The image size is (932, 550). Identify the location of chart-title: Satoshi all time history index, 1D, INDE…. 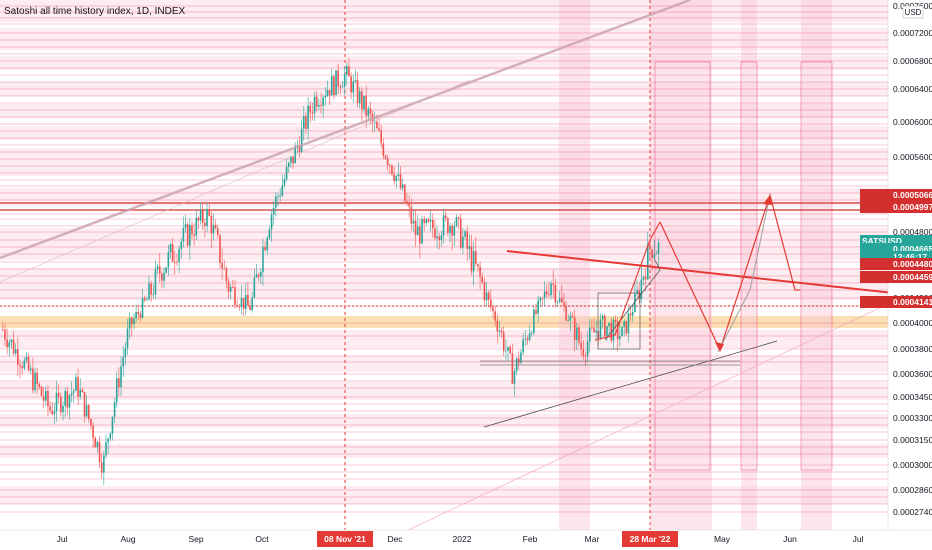
(95, 11).